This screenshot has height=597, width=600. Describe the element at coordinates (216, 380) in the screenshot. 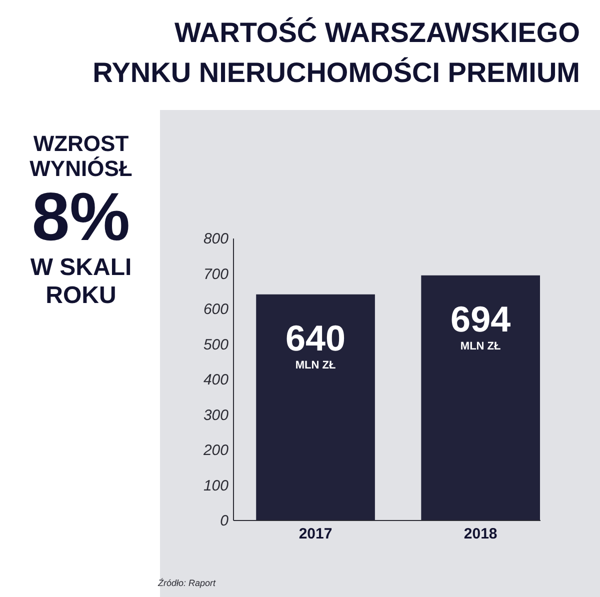

I see `y-tick-label: 400` at that location.